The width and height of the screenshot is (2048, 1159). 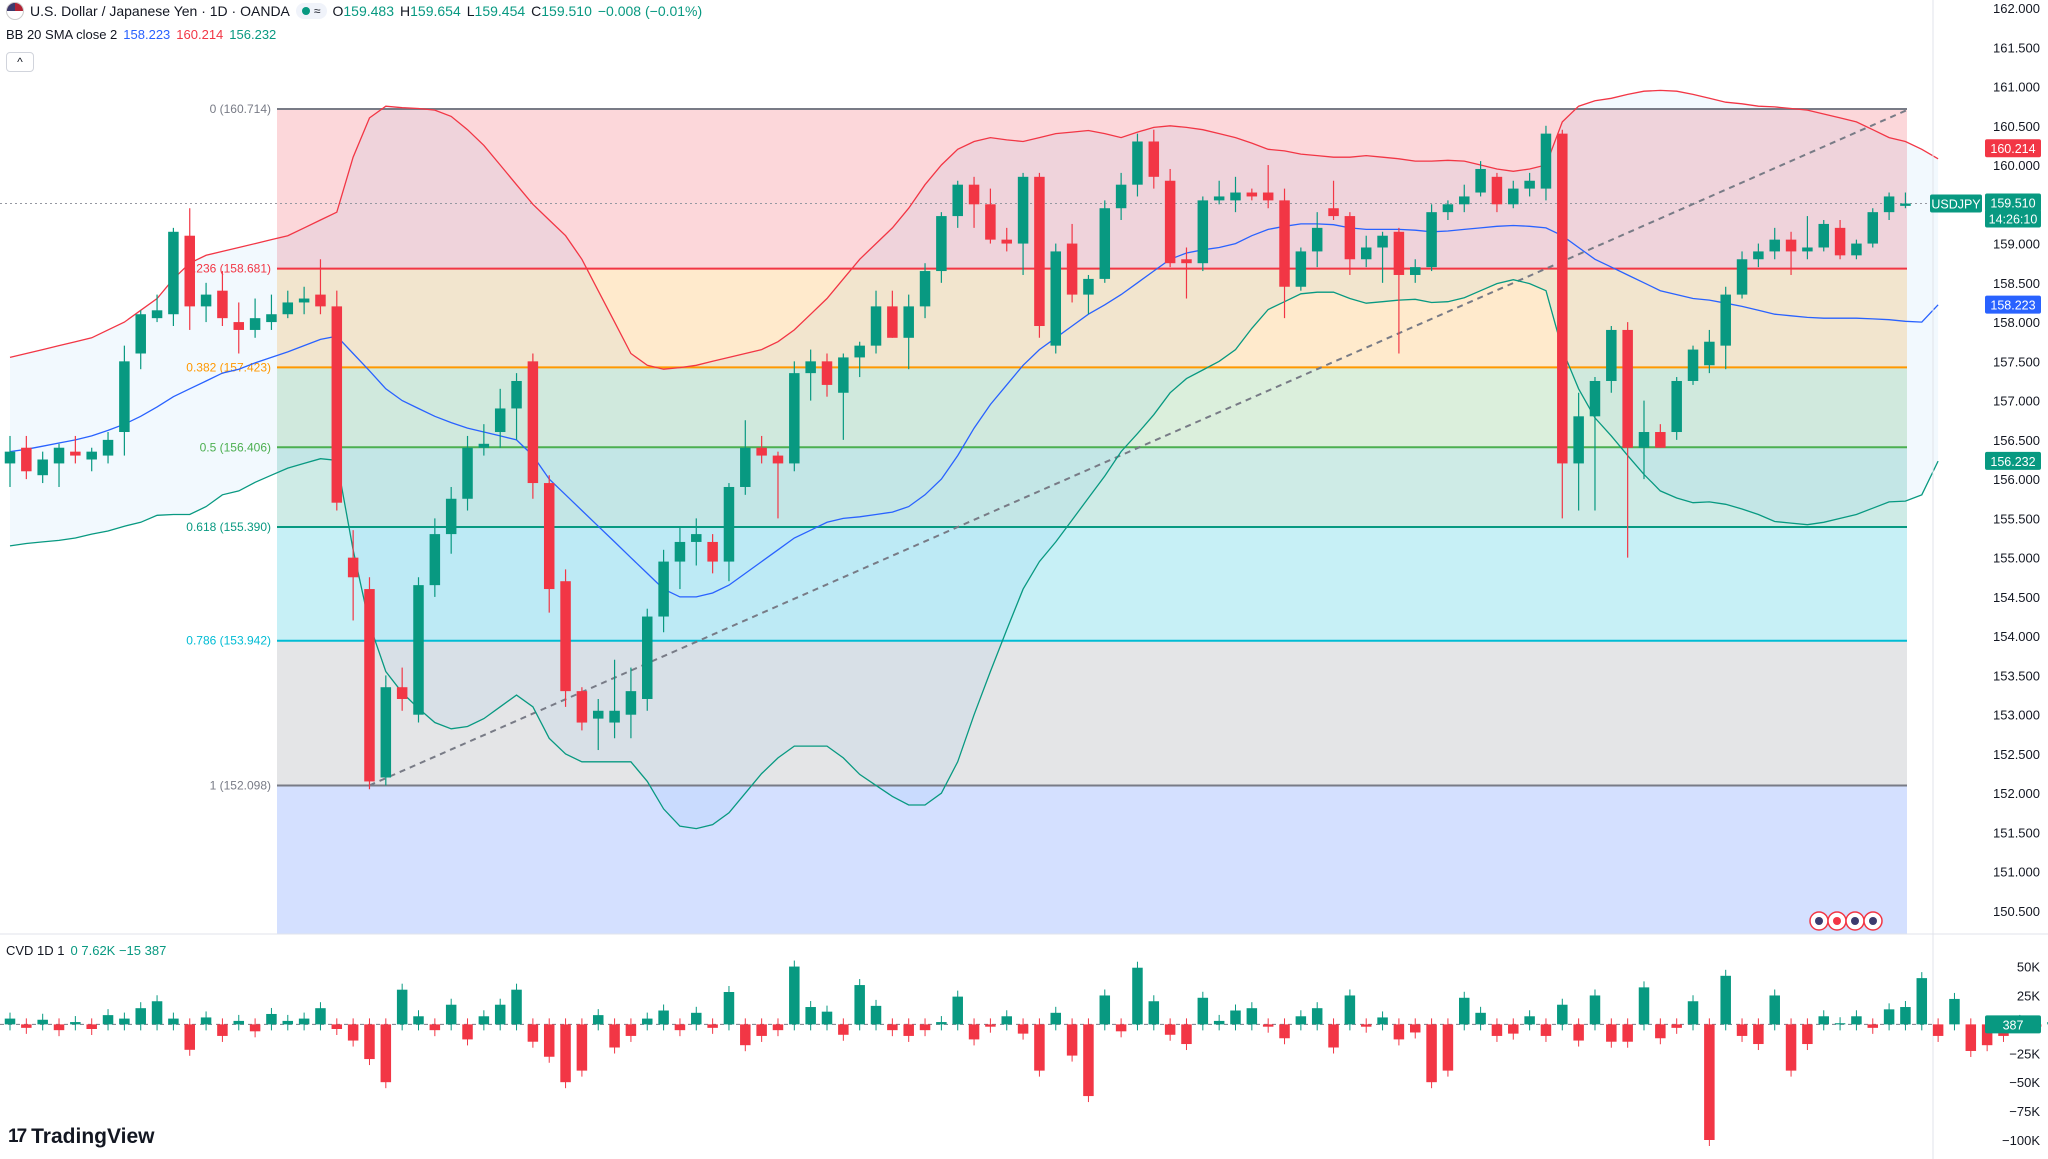 What do you see at coordinates (2013, 304) in the screenshot?
I see `bb-basis-price-label-box` at bounding box center [2013, 304].